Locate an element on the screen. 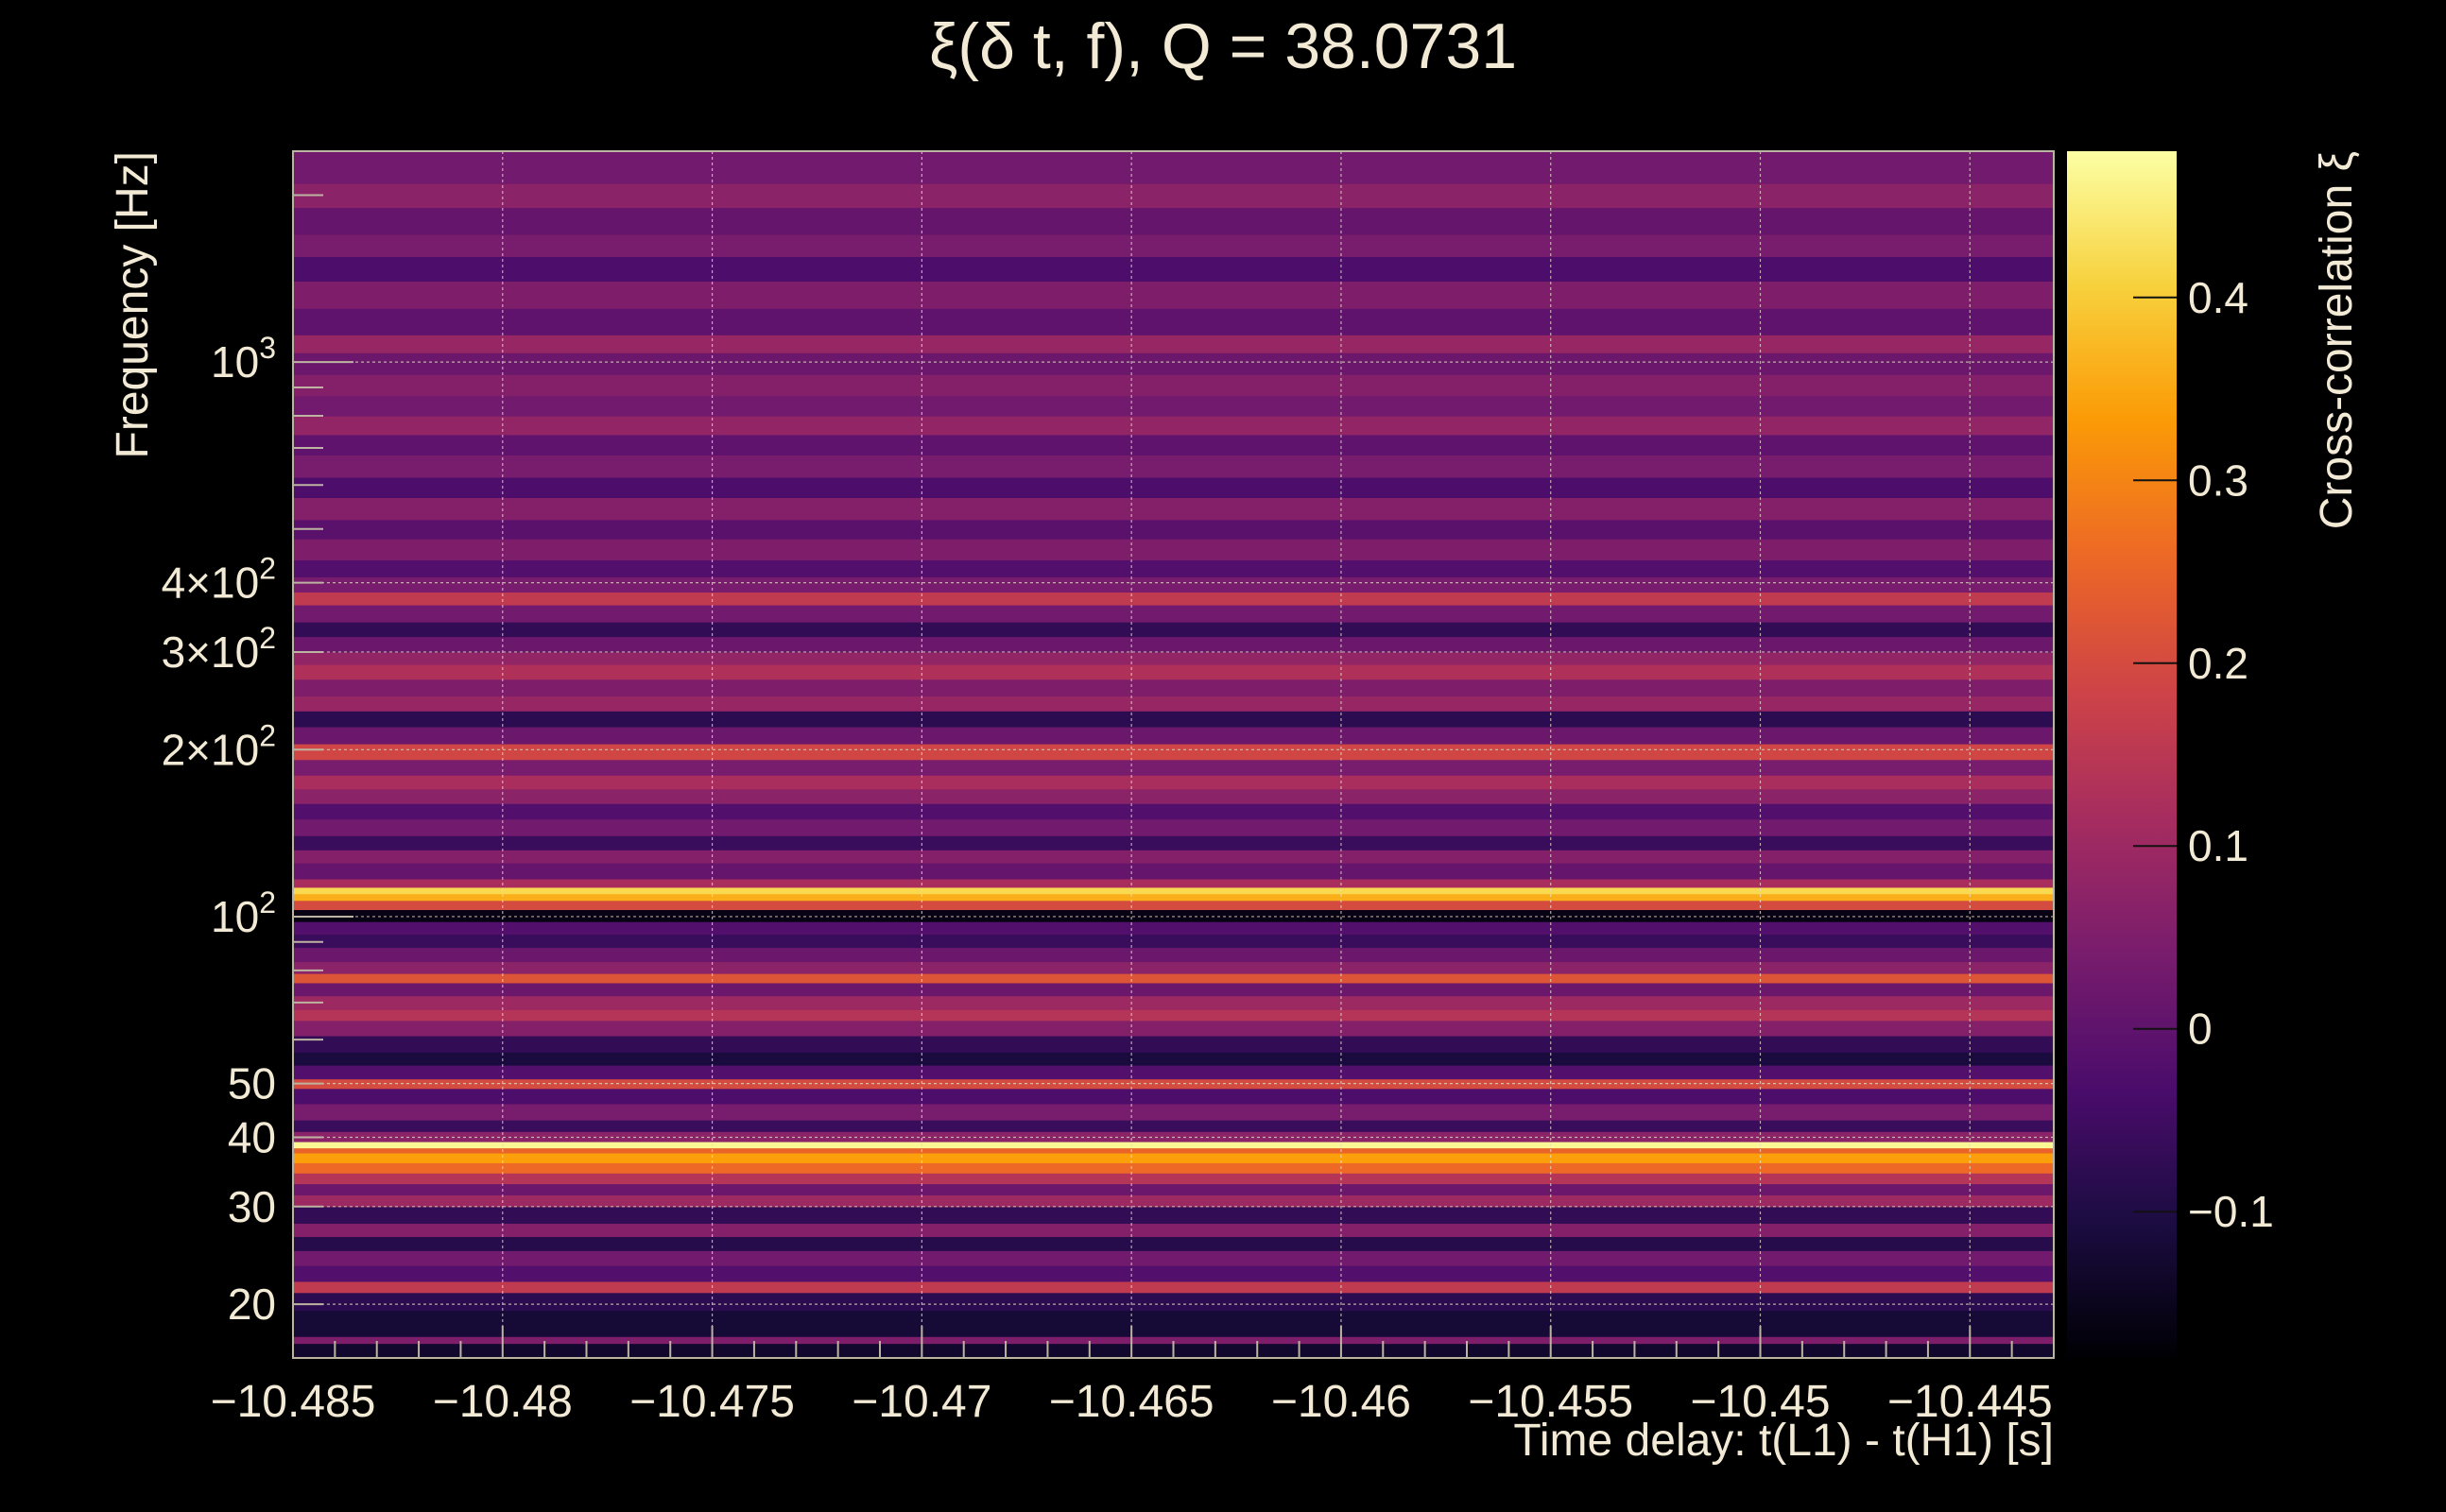  y-tick-label: 10³ is located at coordinates (243, 359).